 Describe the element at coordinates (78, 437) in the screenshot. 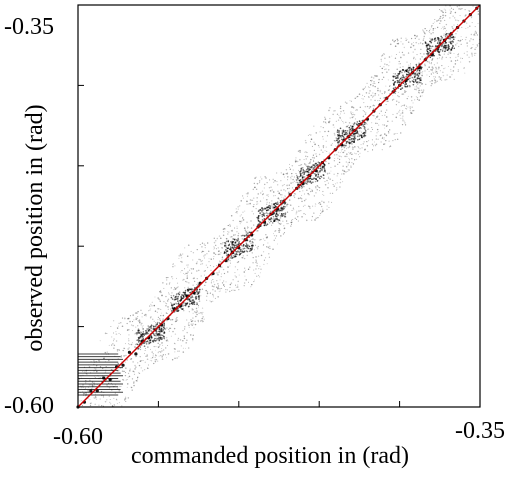

I see `x-tick-label-min: -0.60` at that location.